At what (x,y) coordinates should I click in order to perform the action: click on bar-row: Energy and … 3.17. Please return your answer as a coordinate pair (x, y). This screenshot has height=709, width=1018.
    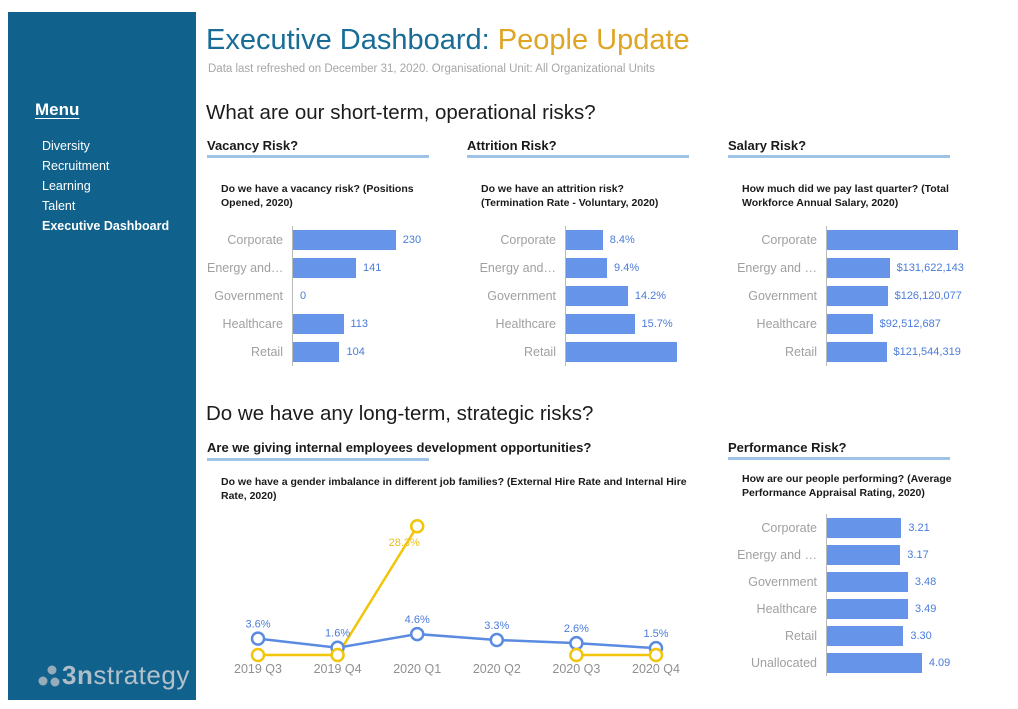
    Looking at the image, I should click on (834, 554).